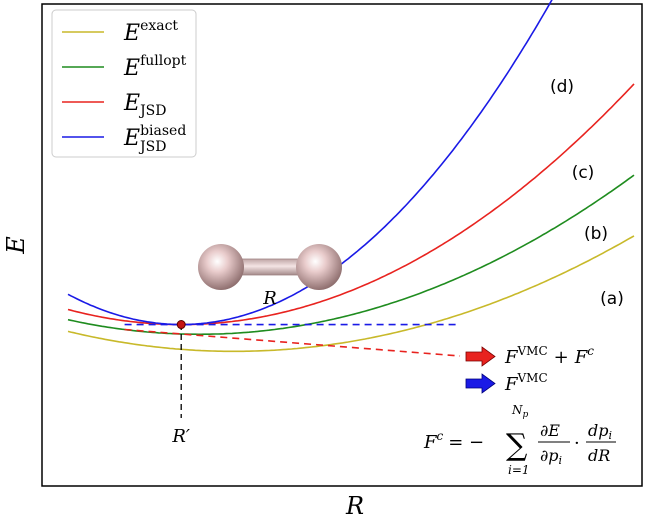 This screenshot has width=646, height=524. Describe the element at coordinates (549, 356) in the screenshot. I see `force-vmc-plus-fc-label: FVMC + Fc` at that location.